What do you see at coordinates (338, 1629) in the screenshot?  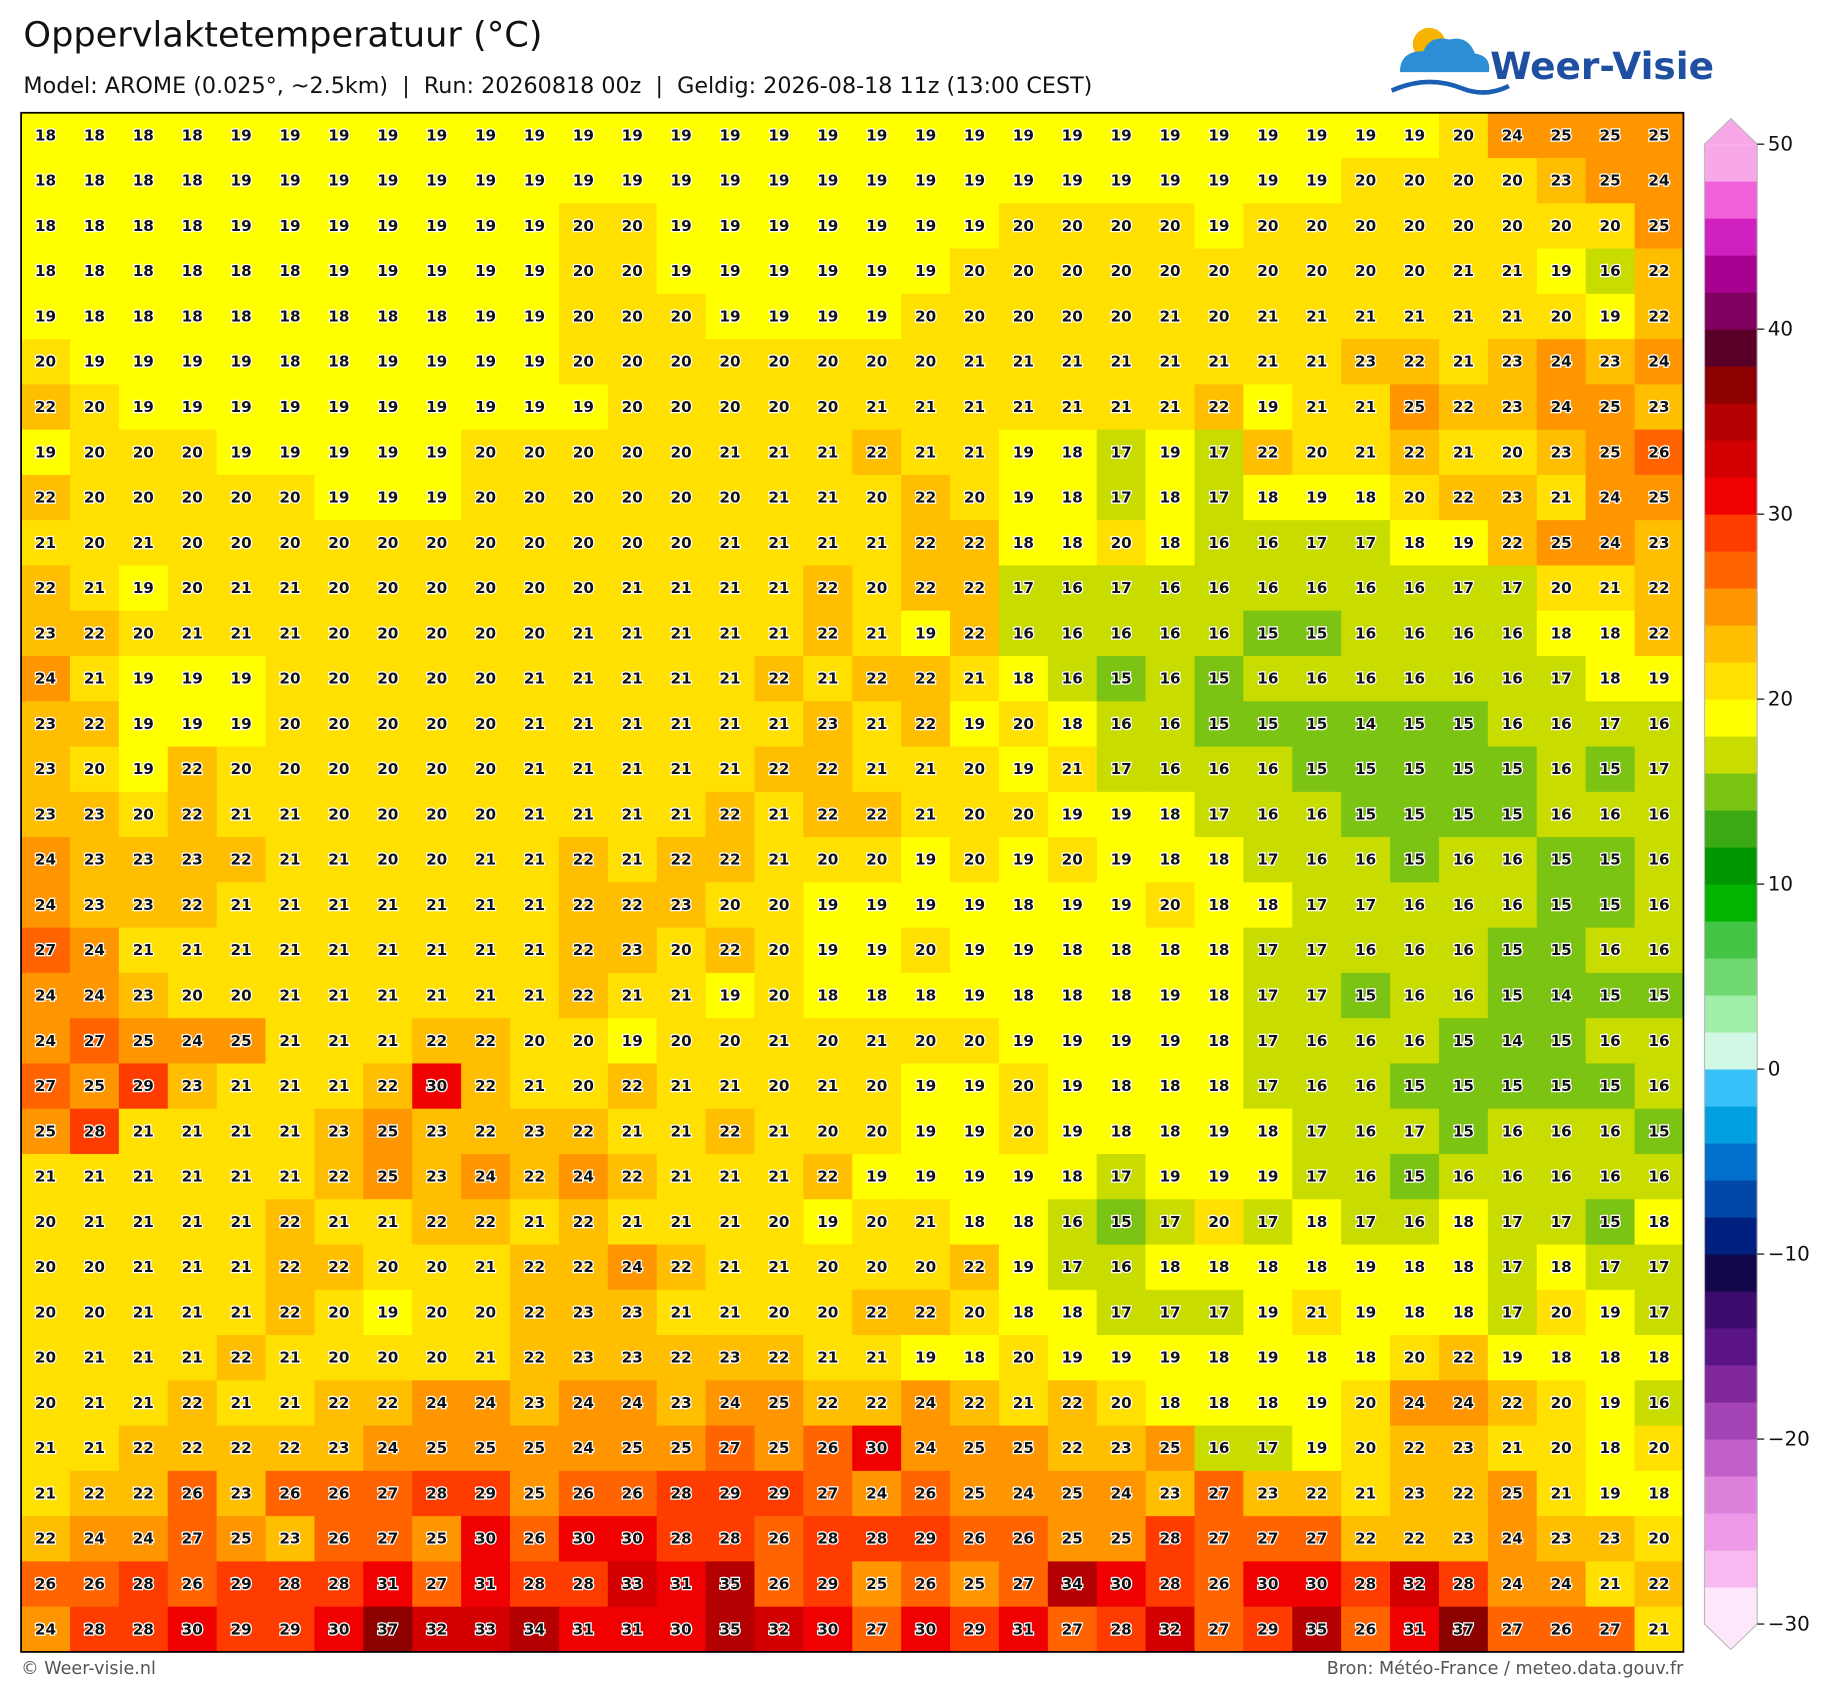 I see `temperature-label: 30` at bounding box center [338, 1629].